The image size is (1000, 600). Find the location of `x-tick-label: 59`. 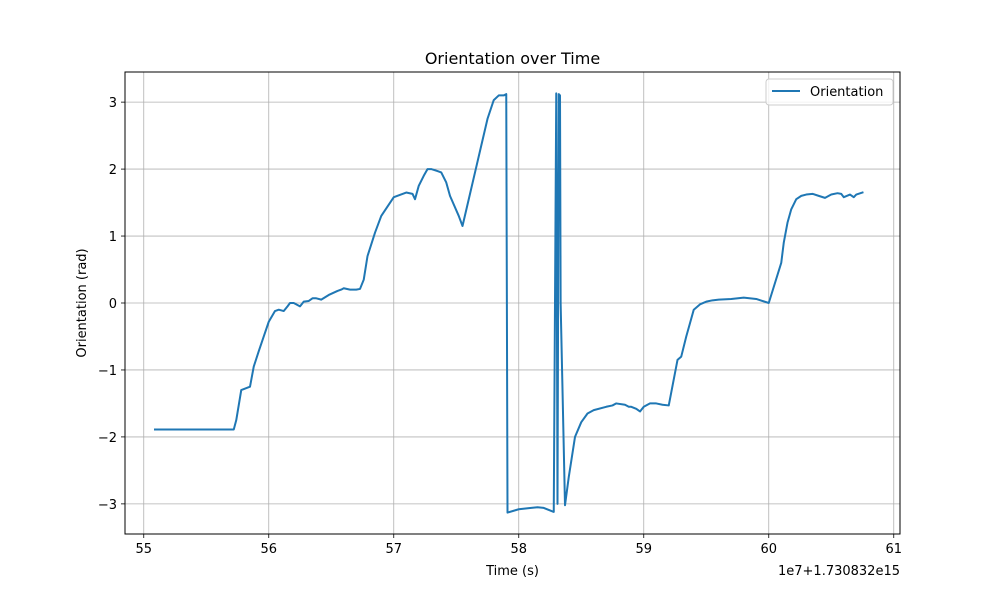

x-tick-label: 59 is located at coordinates (643, 549).